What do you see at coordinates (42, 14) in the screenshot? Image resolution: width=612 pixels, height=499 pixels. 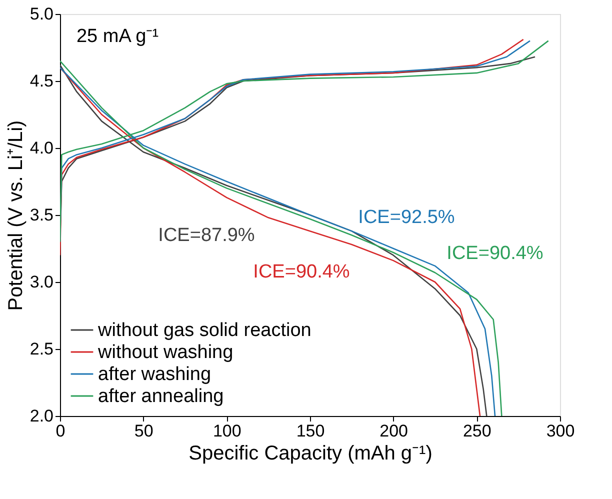 I see `y-tick-label: 5.0` at bounding box center [42, 14].